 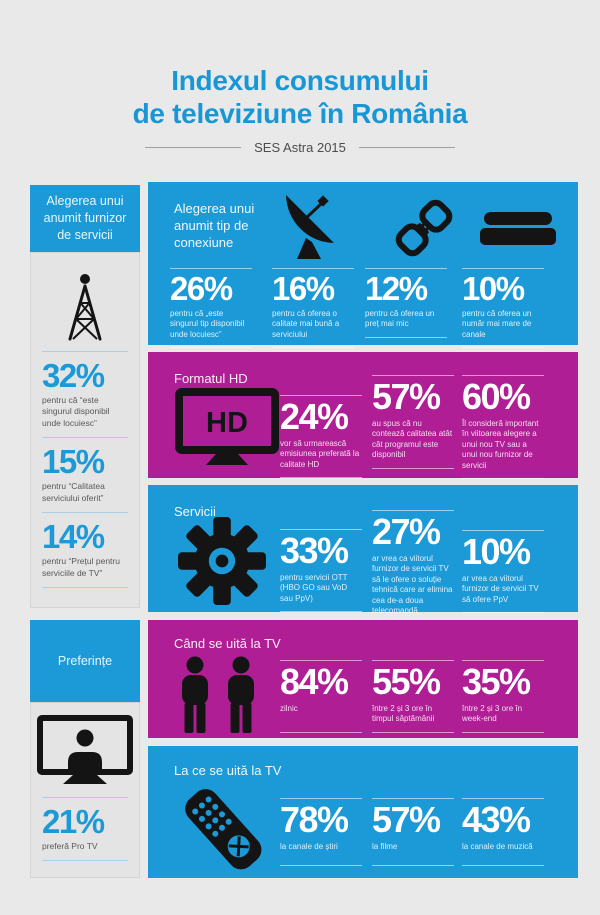 I want to click on stat-value: 84%, so click(x=314, y=681).